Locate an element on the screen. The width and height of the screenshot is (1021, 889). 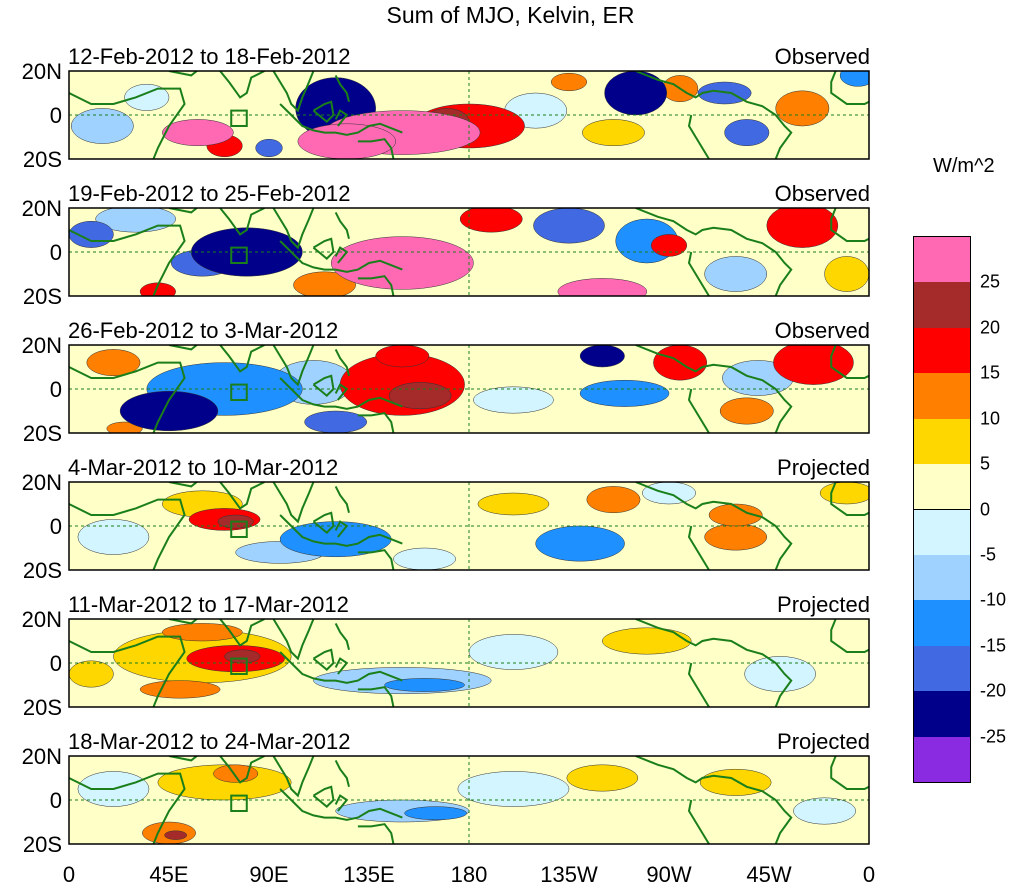
legend-tick-label: 20 is located at coordinates (990, 327).